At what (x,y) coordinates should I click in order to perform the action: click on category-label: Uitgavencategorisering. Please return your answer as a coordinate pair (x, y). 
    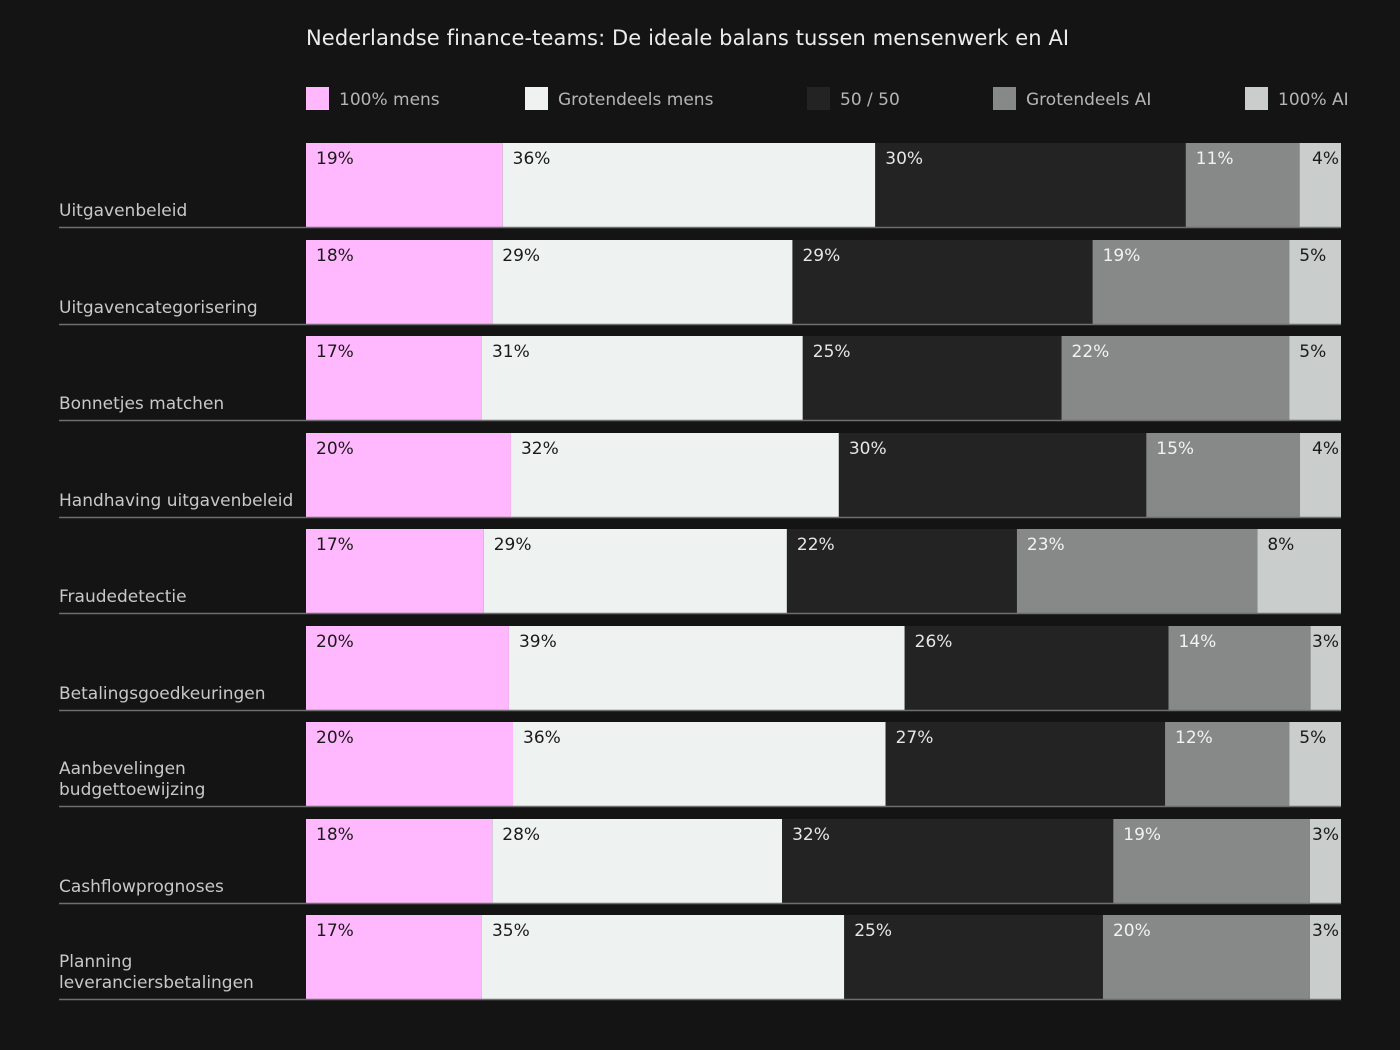
    Looking at the image, I should click on (158, 308).